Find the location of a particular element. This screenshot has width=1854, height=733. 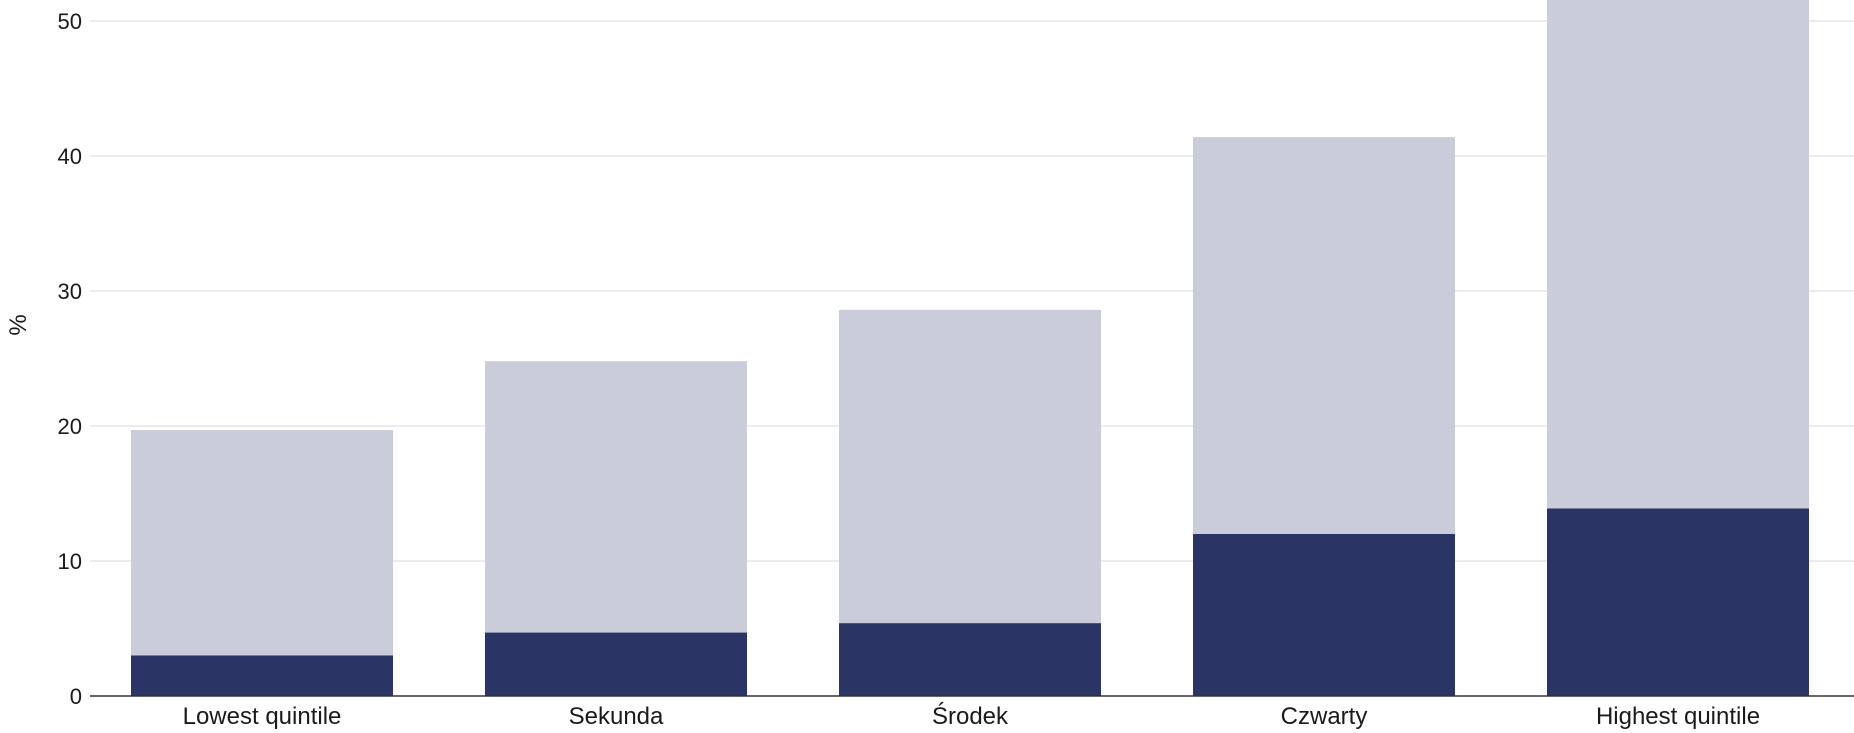

x-category-label: Czwarty is located at coordinates (1324, 716).